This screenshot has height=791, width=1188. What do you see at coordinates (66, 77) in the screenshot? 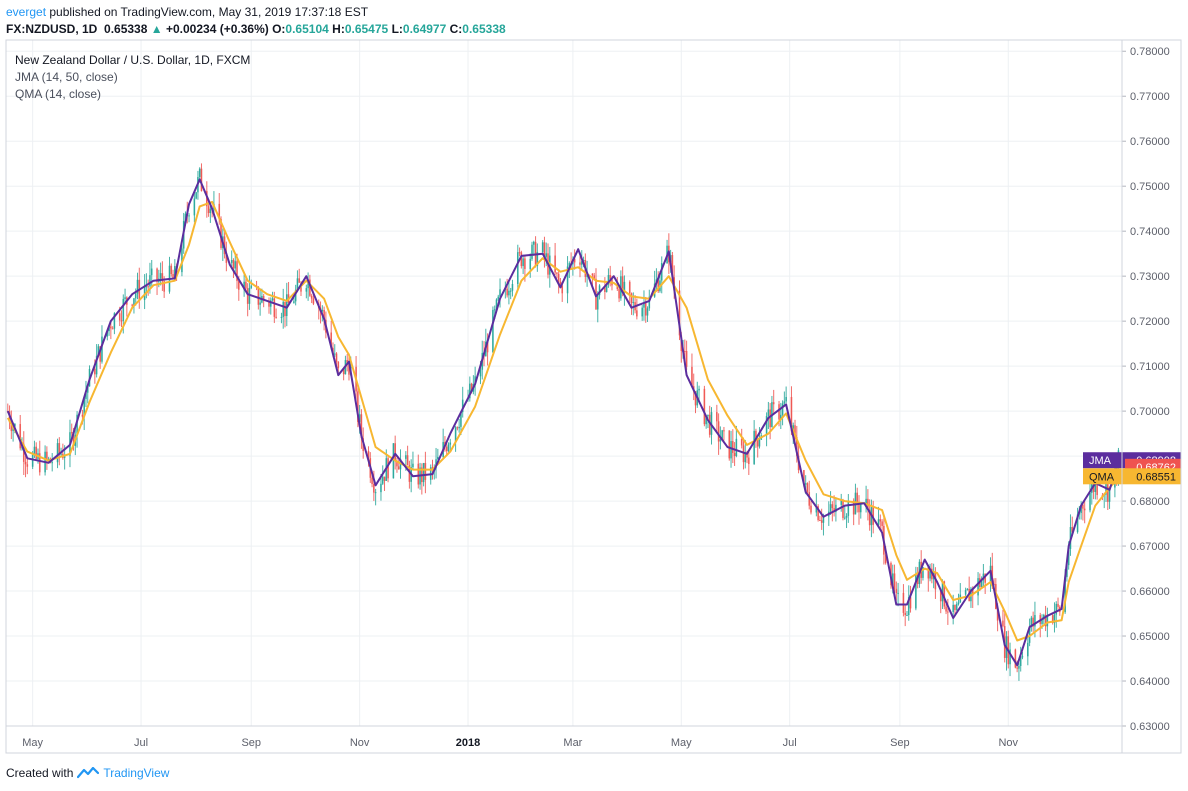
I see `legend-jma: JMA (14, 50, close)` at bounding box center [66, 77].